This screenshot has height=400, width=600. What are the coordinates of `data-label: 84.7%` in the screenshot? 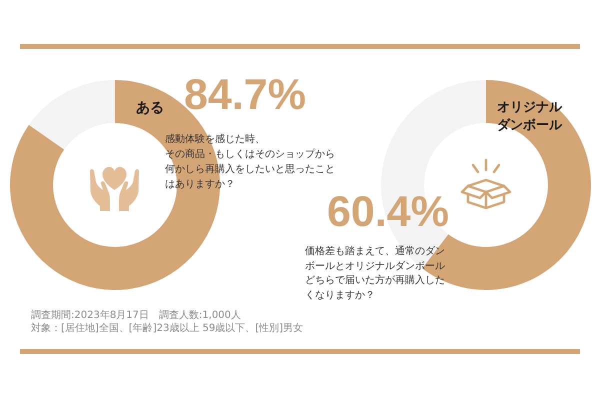 It's located at (245, 95).